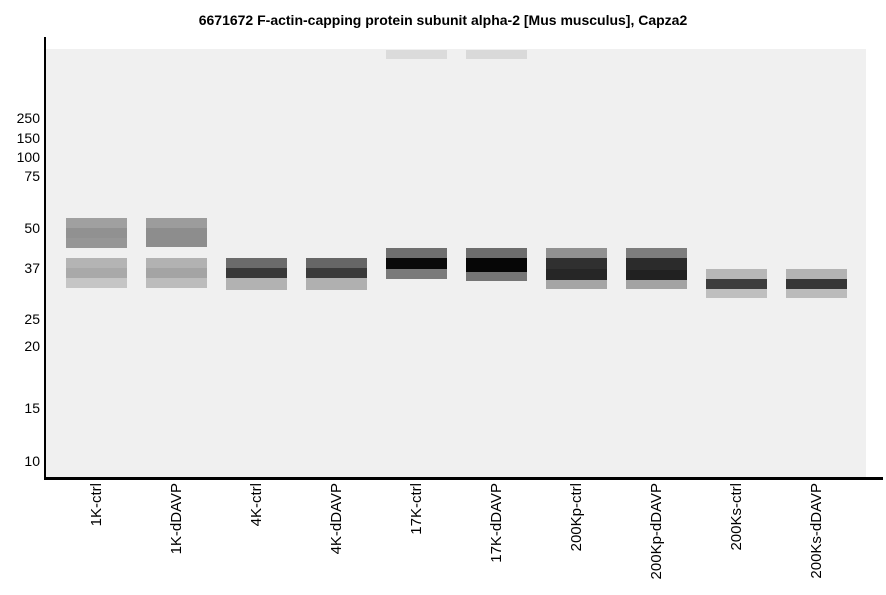  What do you see at coordinates (45, 258) in the screenshot?
I see `y-axis-line` at bounding box center [45, 258].